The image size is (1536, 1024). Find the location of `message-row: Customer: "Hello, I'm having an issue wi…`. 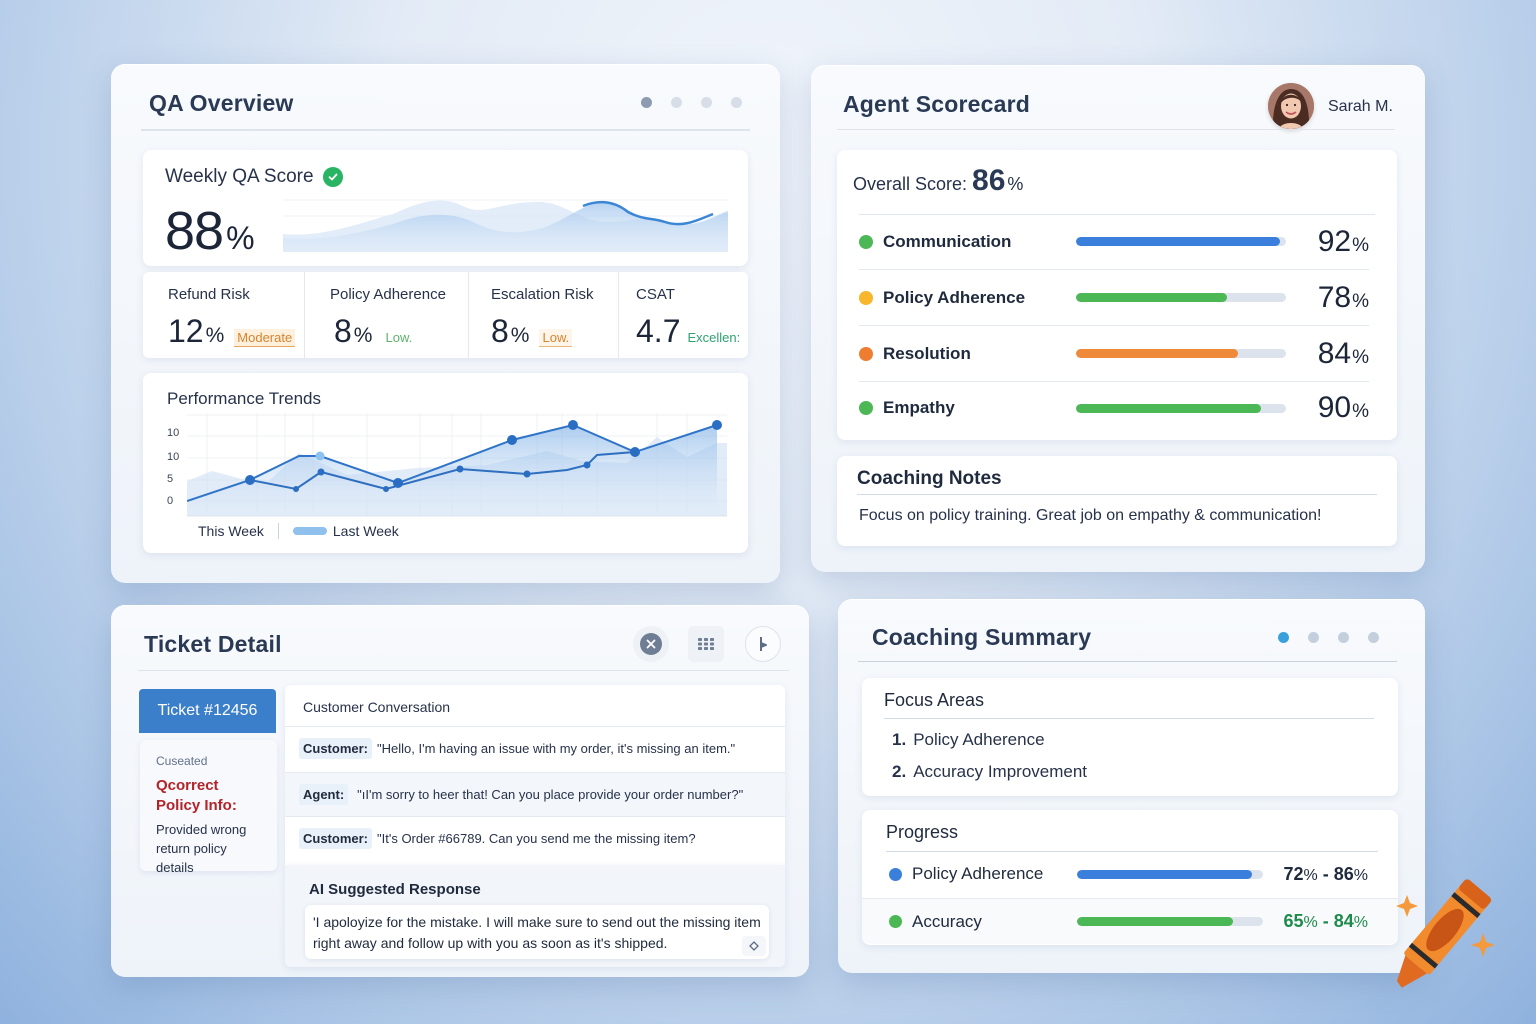

message-row: Customer: "Hello, I'm having an issue wi… is located at coordinates (535, 748).